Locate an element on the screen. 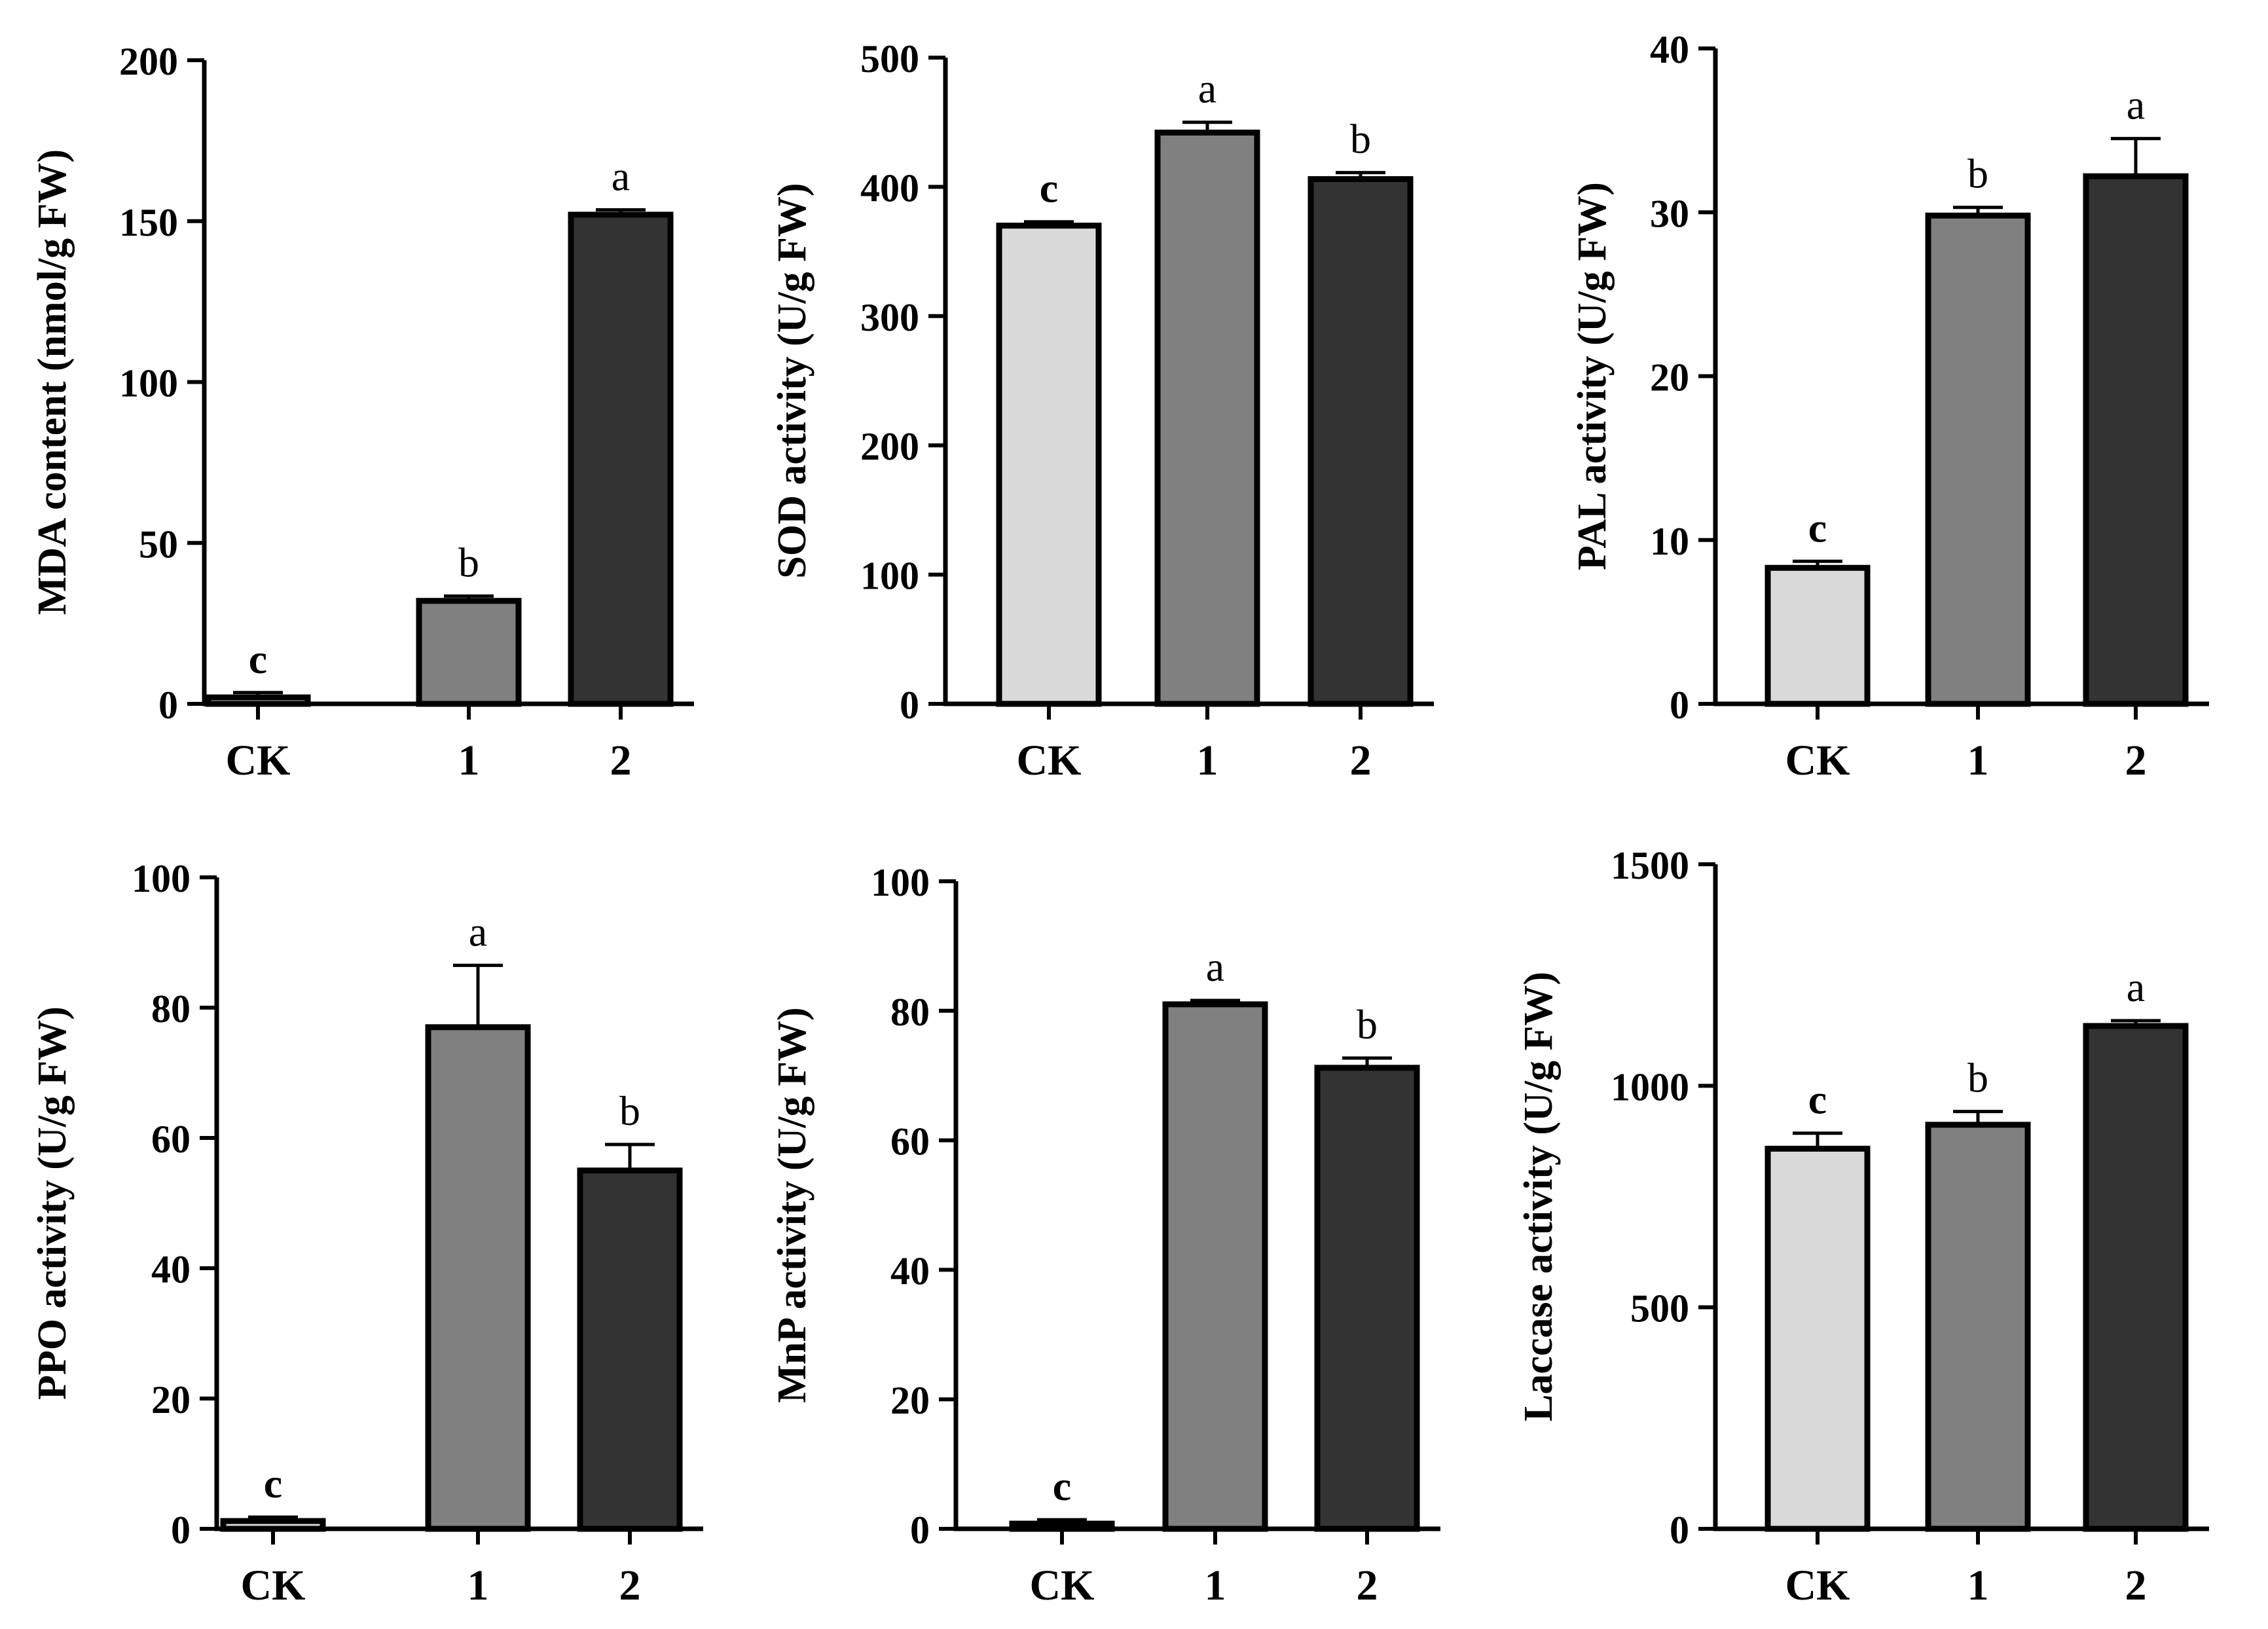  chart-6-category-label-1: 1 is located at coordinates (1978, 1585).